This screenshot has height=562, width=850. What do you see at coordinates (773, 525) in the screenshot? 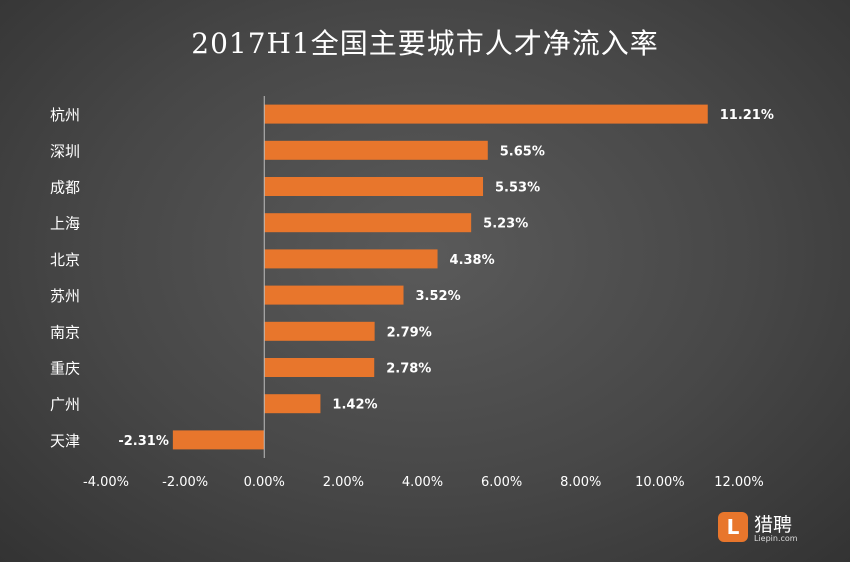
I see `logo-name: 猎聘` at bounding box center [773, 525].